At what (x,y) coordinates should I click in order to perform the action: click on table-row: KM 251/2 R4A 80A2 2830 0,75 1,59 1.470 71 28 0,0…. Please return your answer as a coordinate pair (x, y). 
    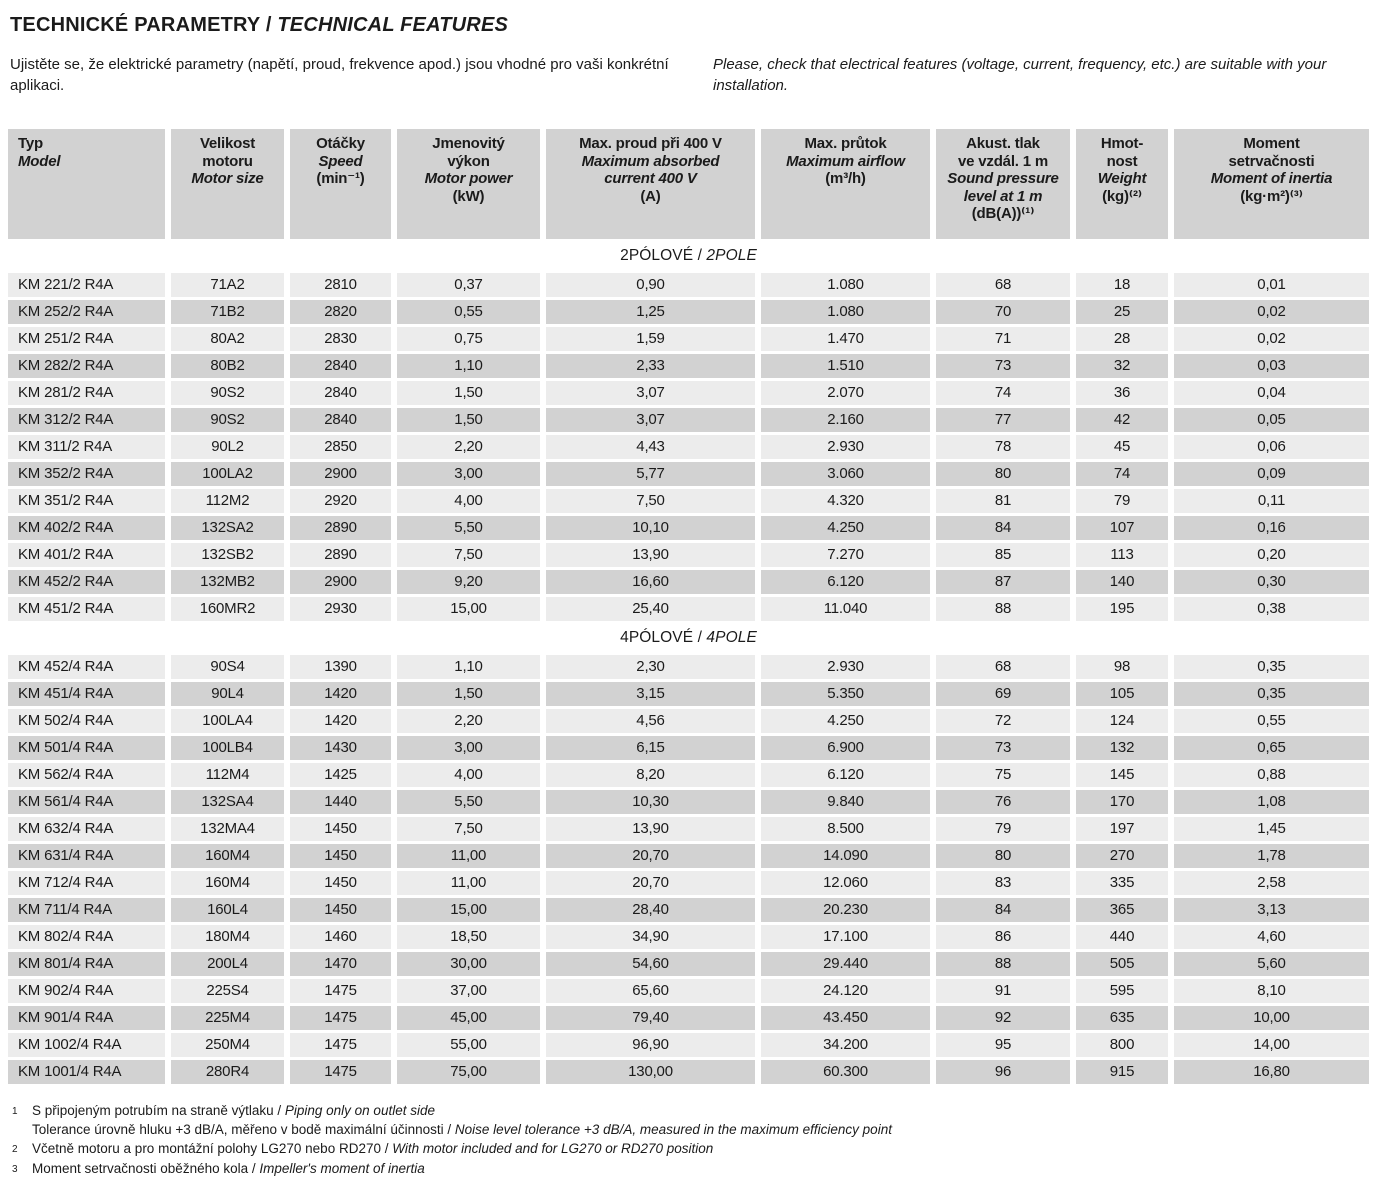
    Looking at the image, I should click on (688, 339).